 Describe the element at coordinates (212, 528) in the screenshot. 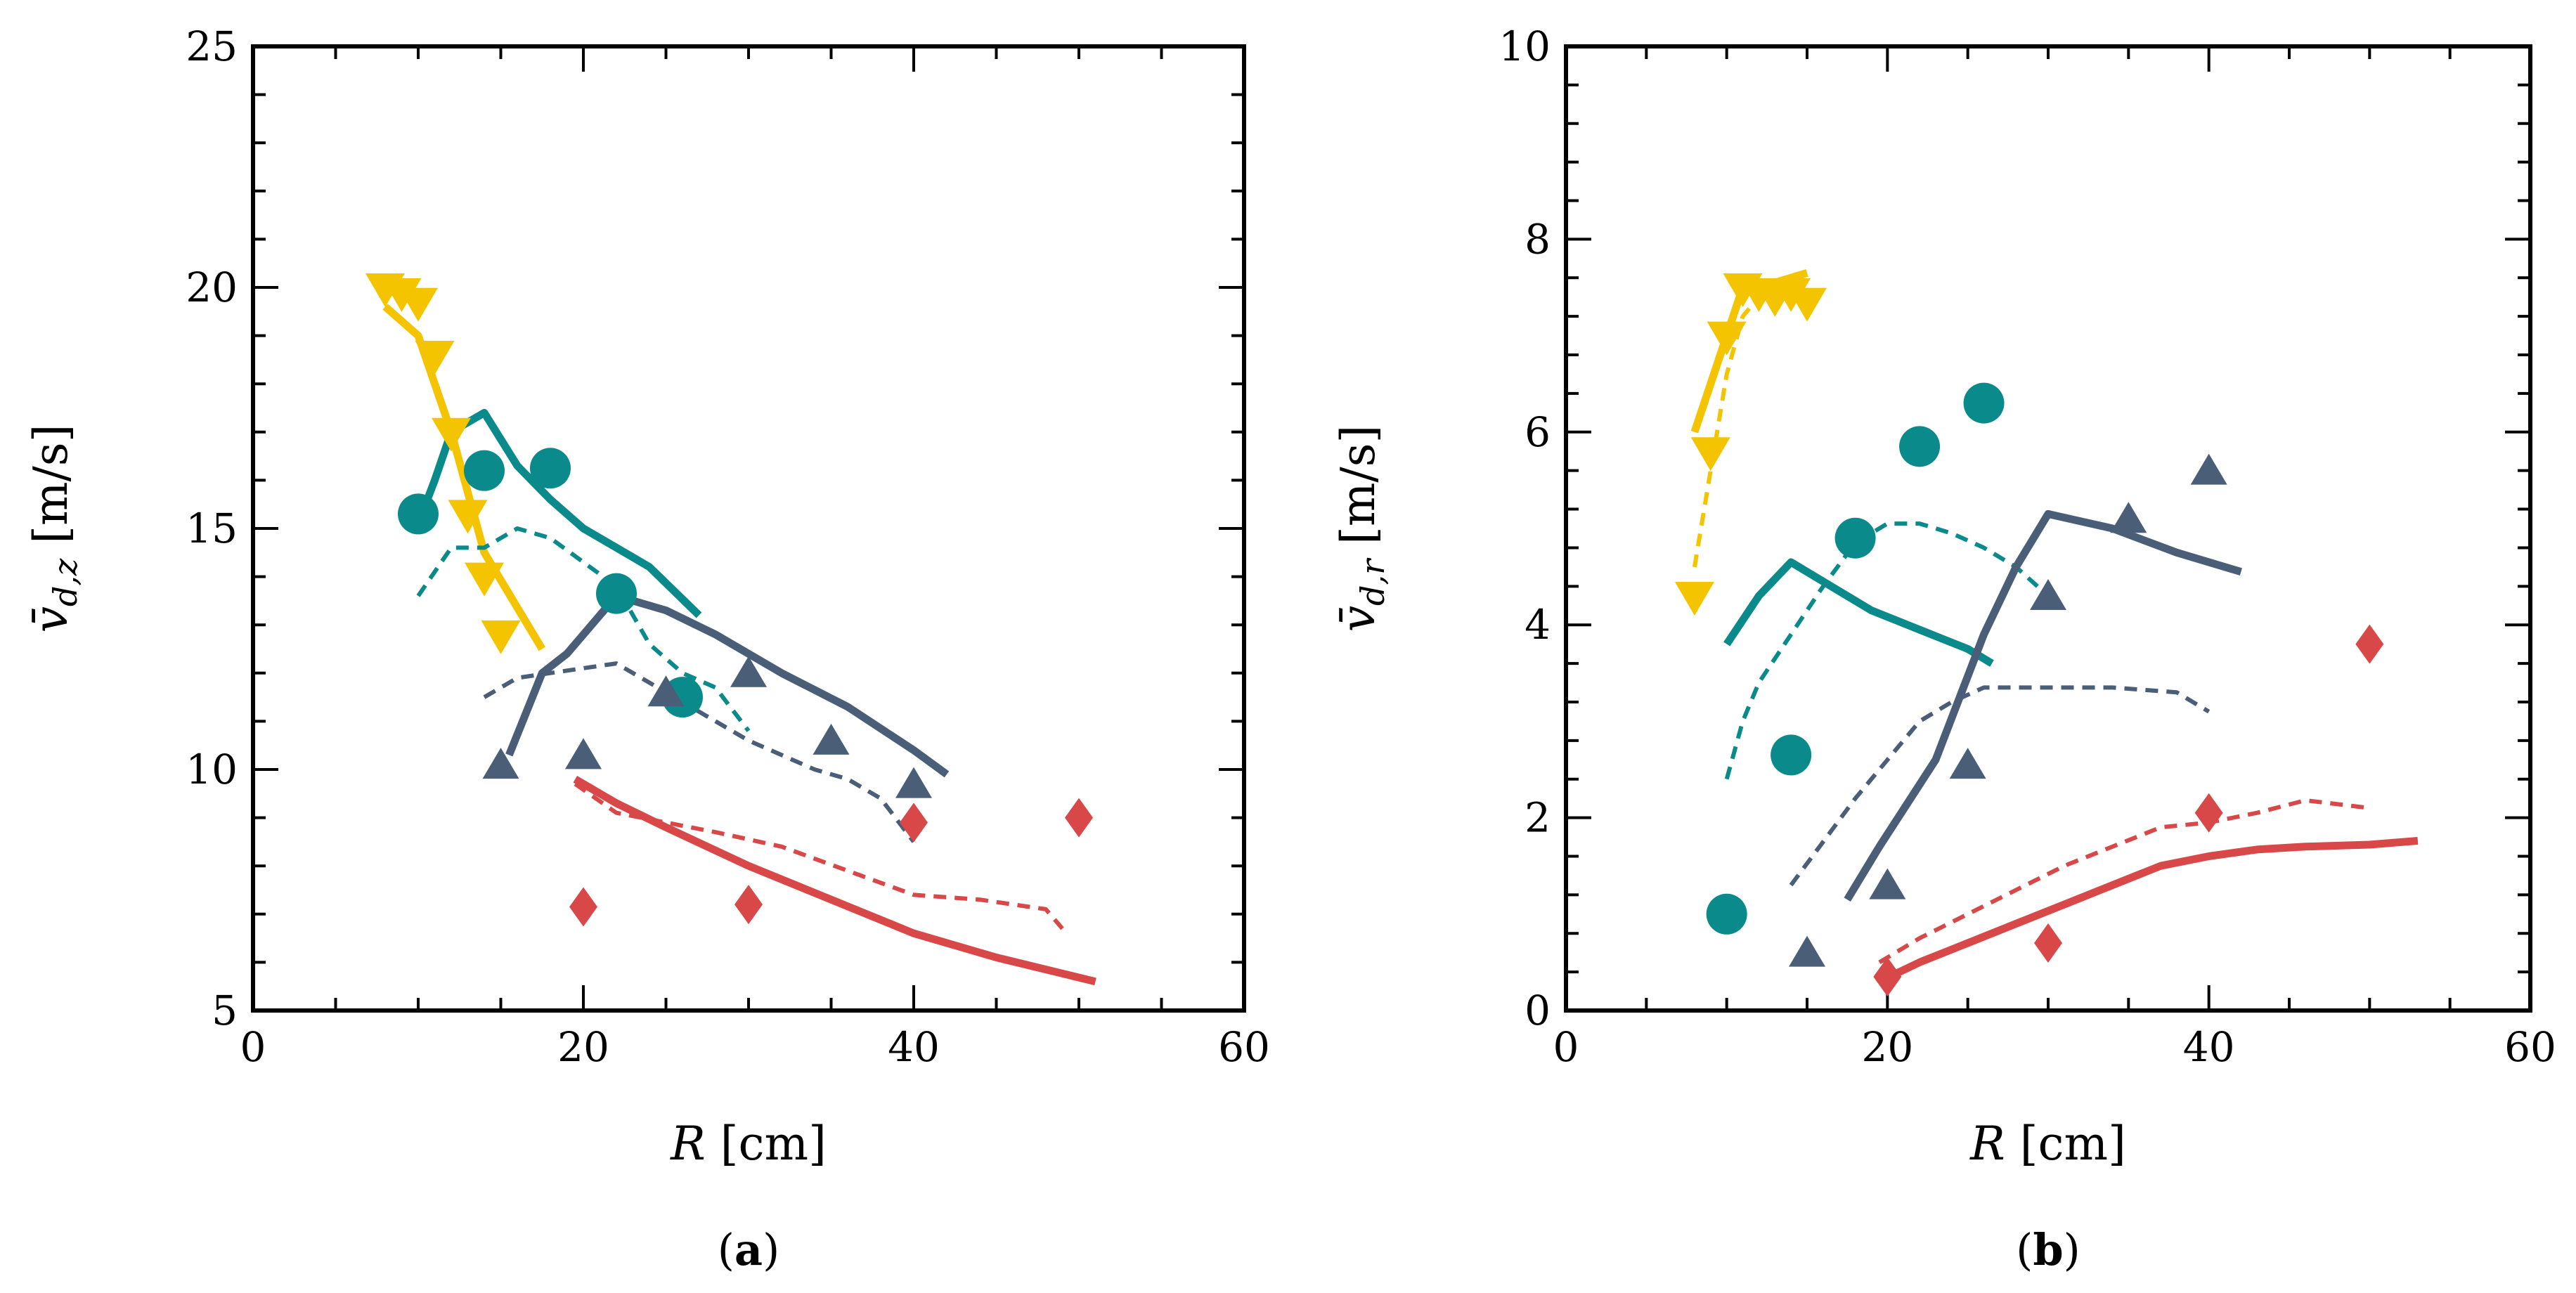

I see `y-tick-label: 15` at that location.